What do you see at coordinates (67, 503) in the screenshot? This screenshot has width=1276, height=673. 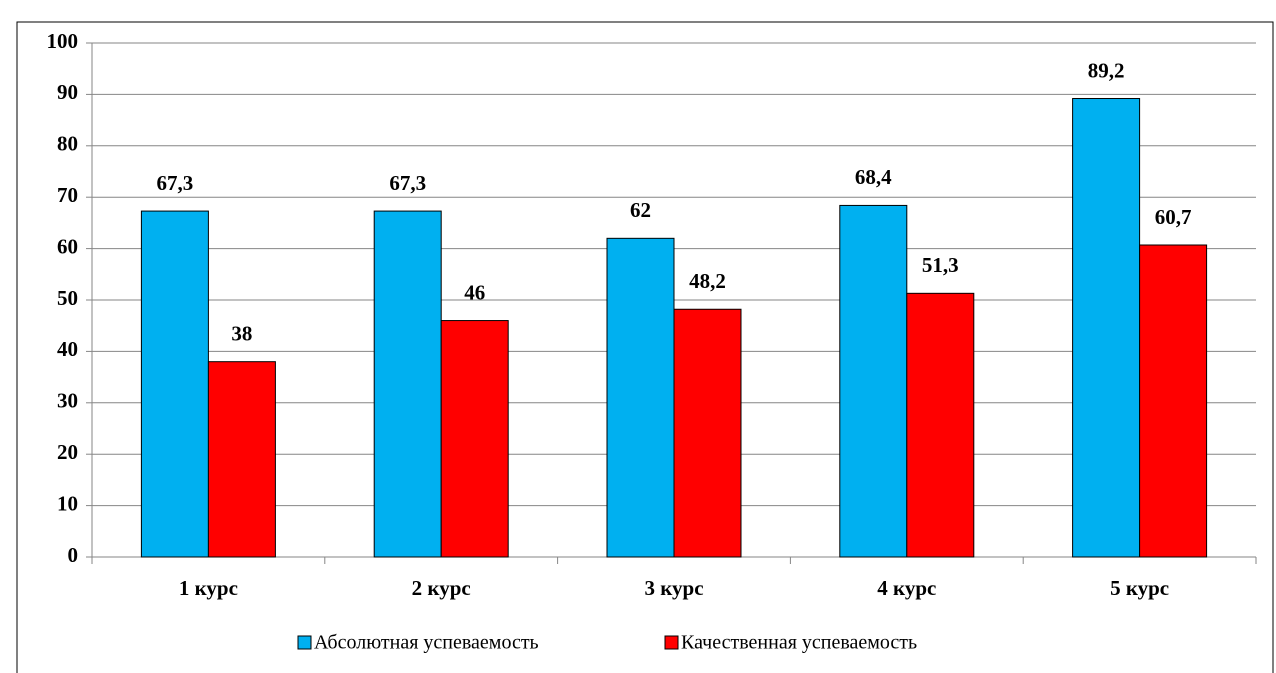 I see `y-tick-label: 10` at bounding box center [67, 503].